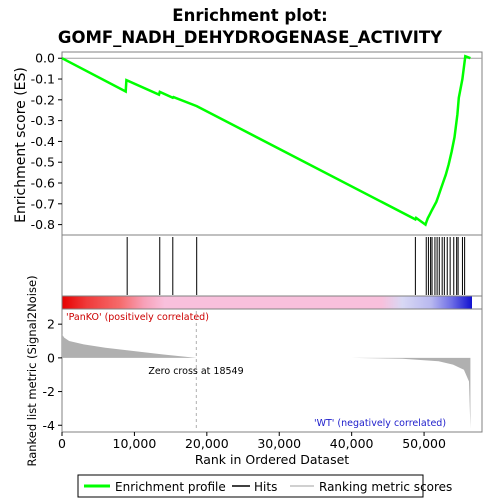 This screenshot has height=500, width=500. I want to click on negative-label: 'WT' (negatively correlated), so click(380, 423).